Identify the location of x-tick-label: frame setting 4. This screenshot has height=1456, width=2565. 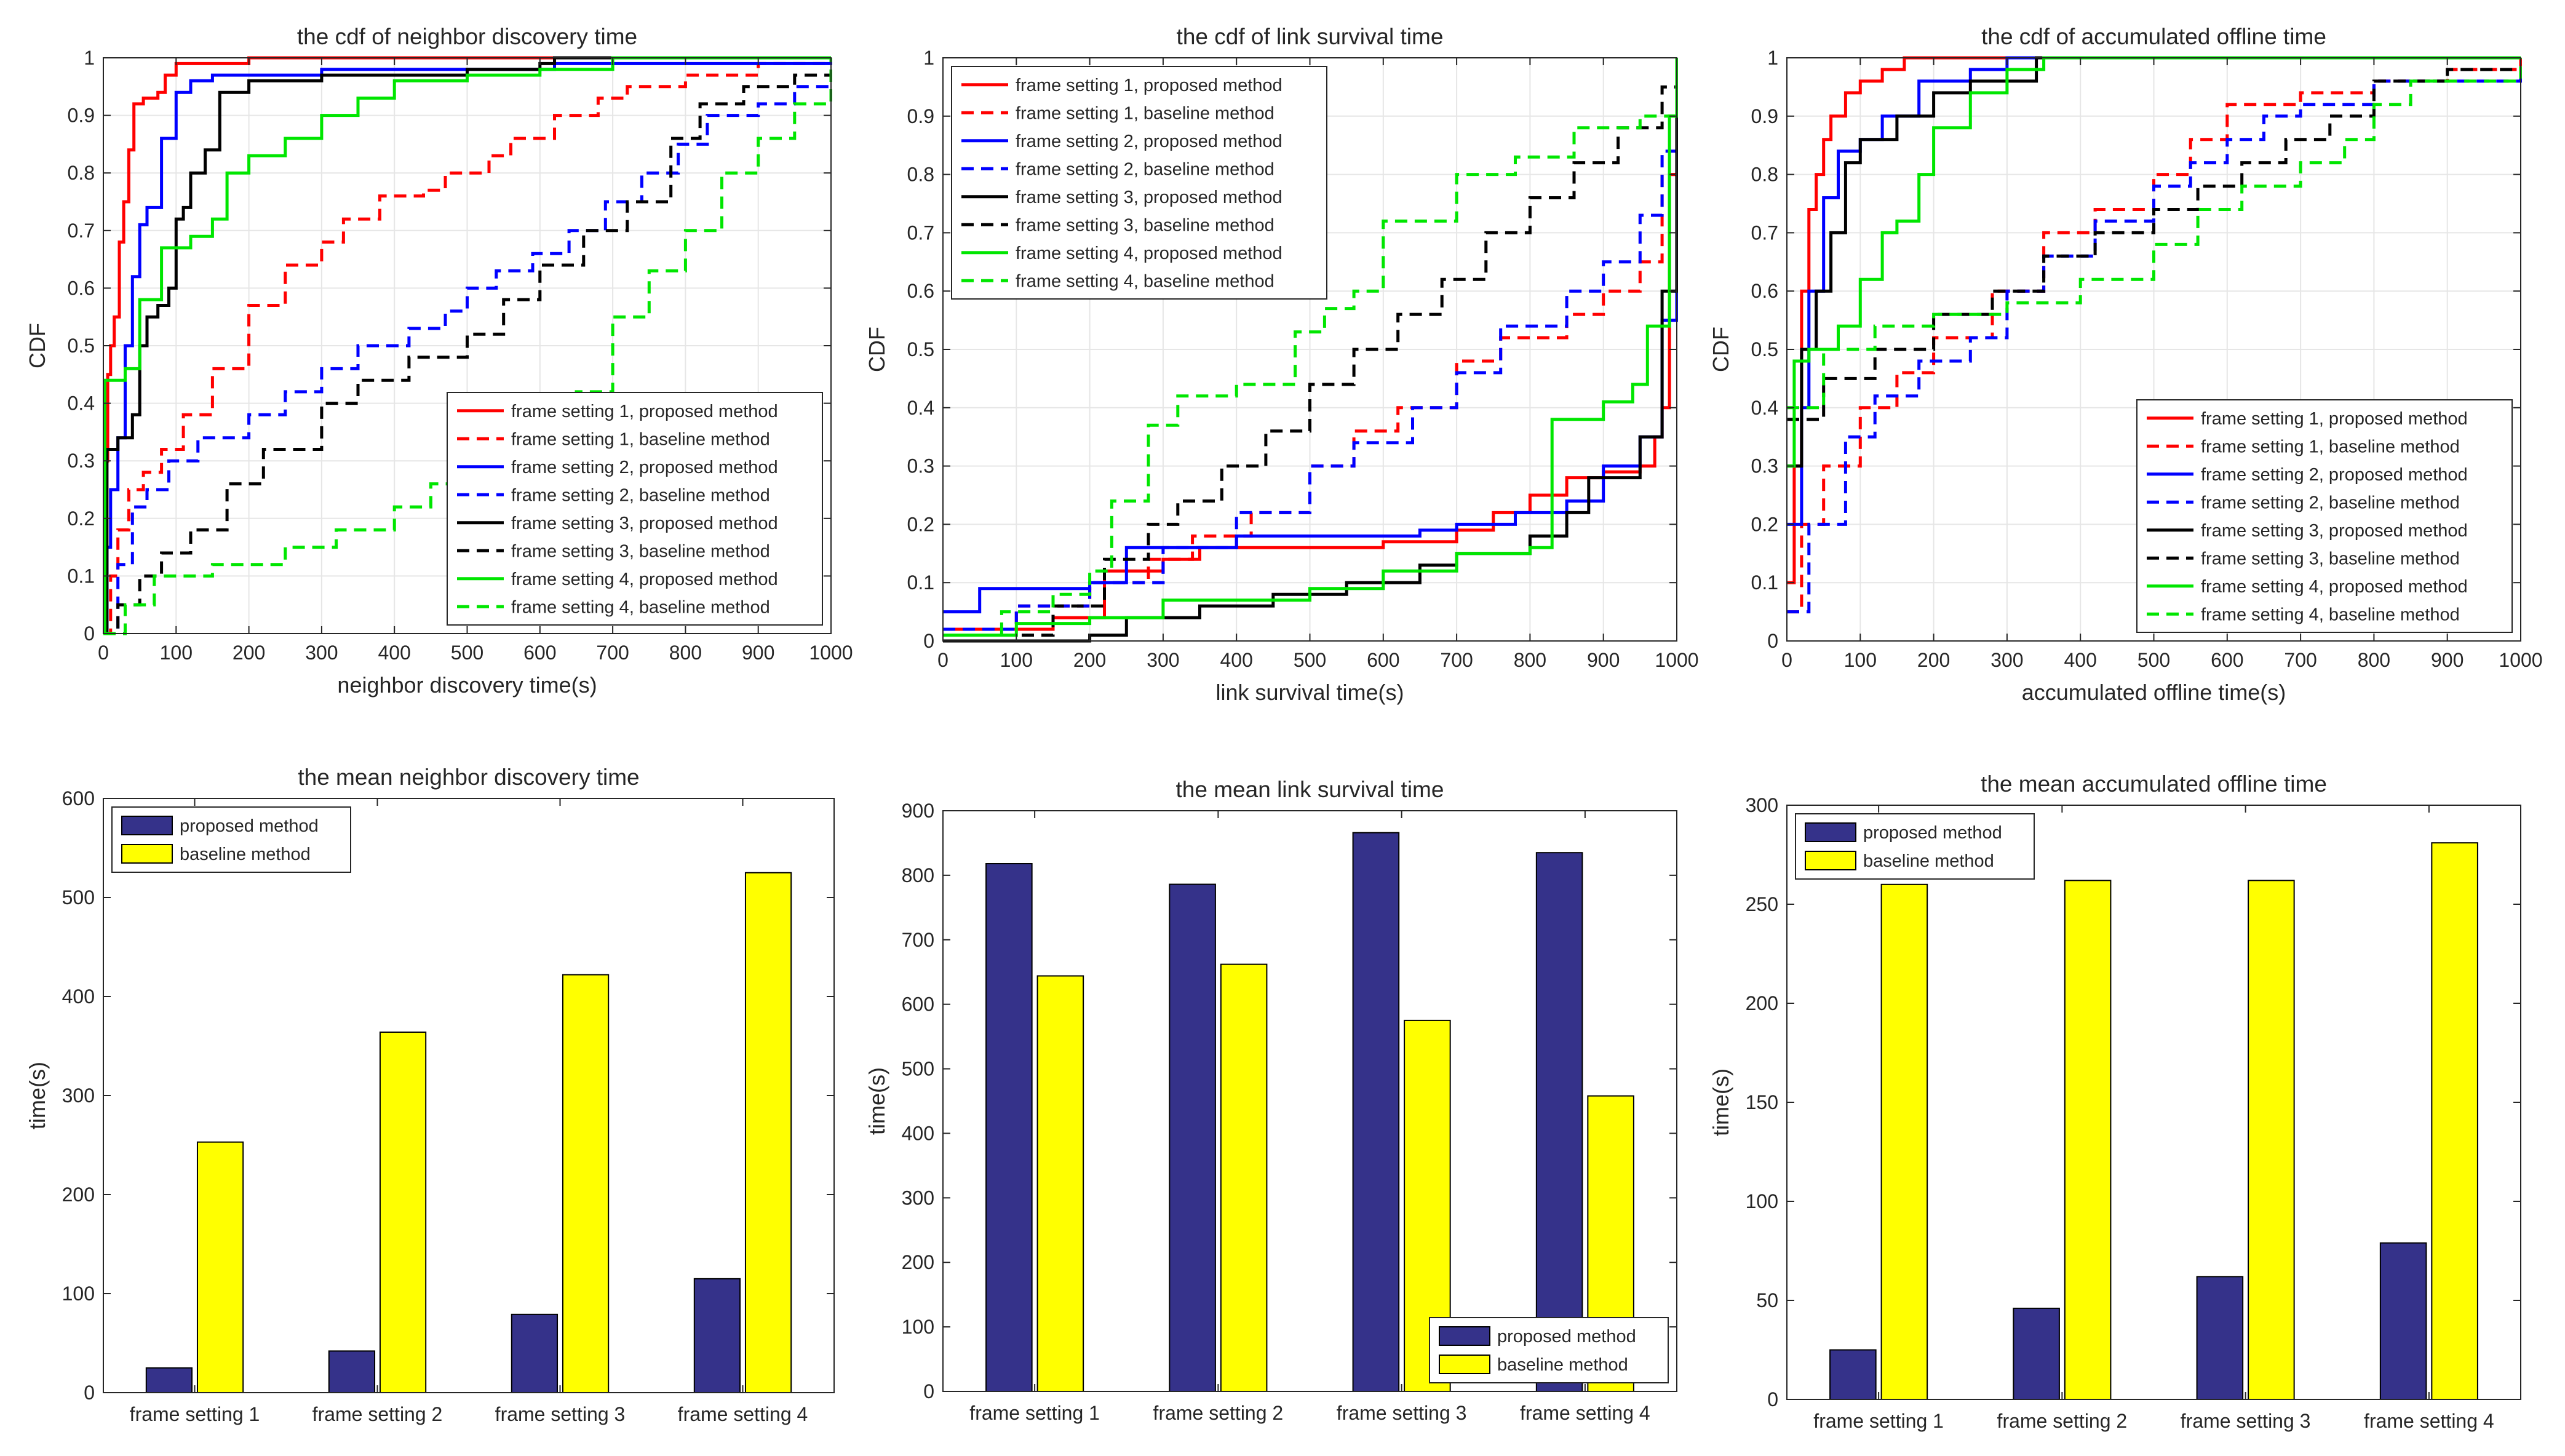
(2429, 1421).